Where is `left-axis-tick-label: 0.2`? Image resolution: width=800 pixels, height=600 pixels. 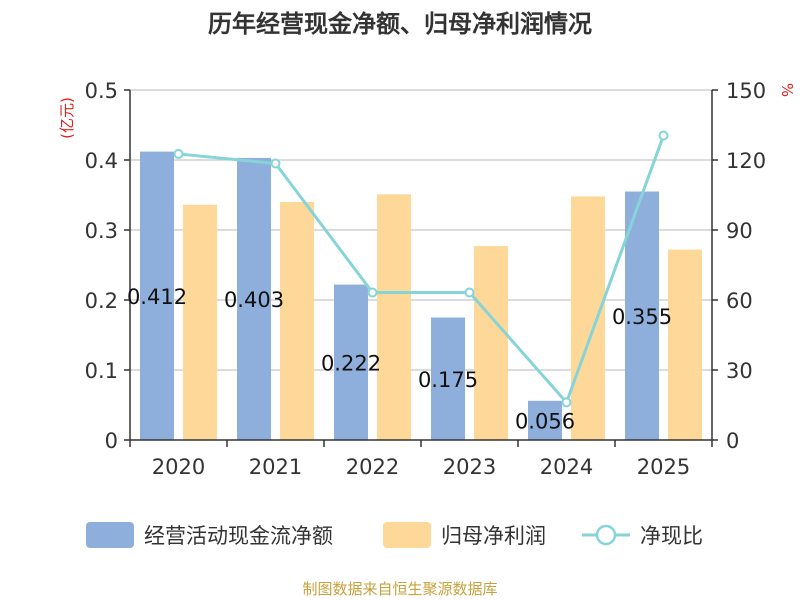 left-axis-tick-label: 0.2 is located at coordinates (101, 301).